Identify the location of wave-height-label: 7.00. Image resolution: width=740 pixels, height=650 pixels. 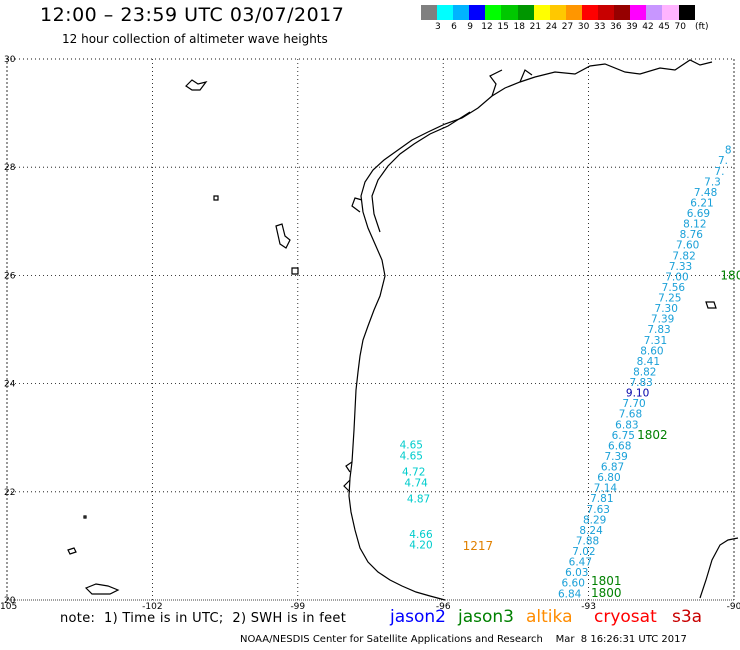
(676, 277).